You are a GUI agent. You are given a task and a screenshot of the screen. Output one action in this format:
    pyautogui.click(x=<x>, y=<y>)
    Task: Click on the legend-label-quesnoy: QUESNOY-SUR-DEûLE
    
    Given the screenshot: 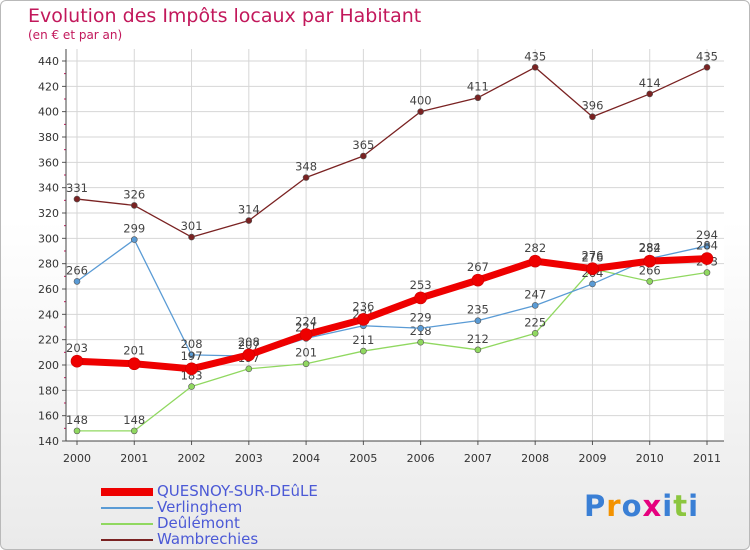 What is the action you would take?
    pyautogui.click(x=237, y=491)
    